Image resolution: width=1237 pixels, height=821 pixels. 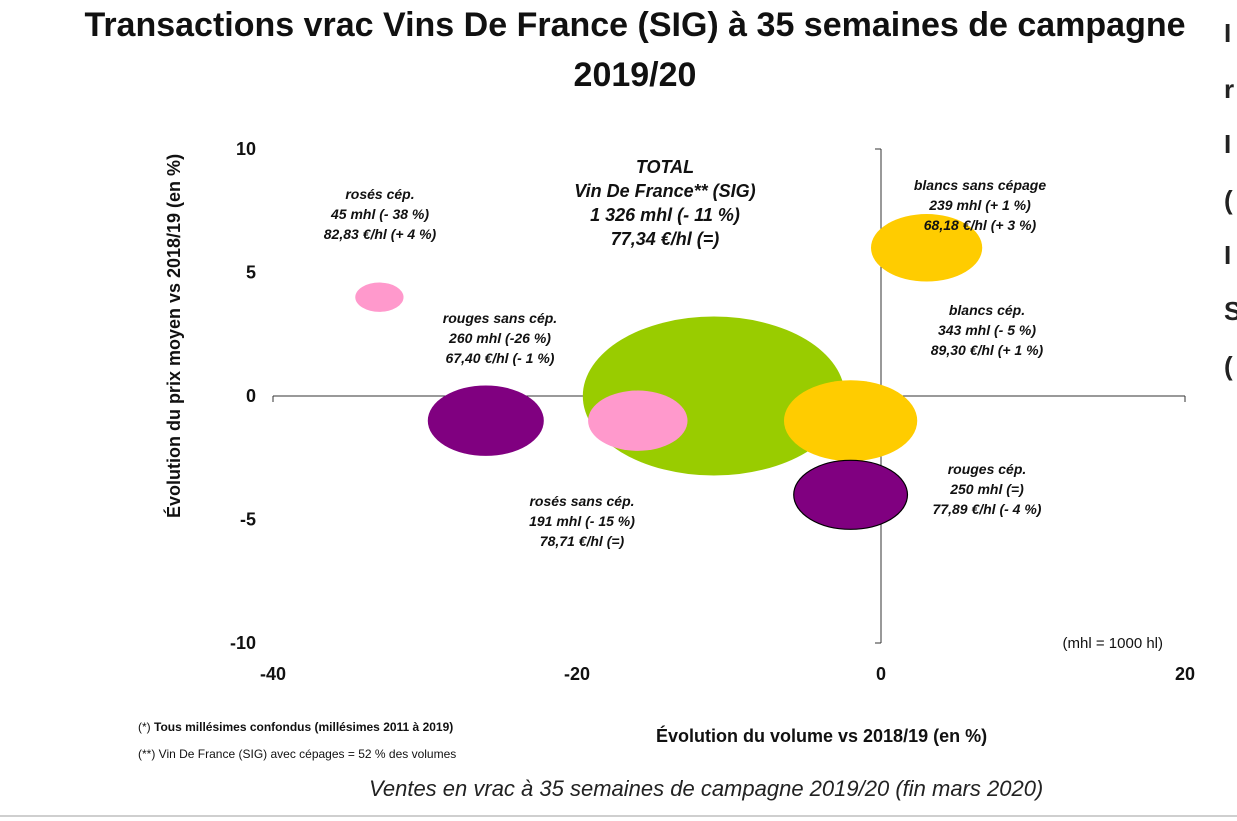 I want to click on x-tick-label: -20, so click(x=577, y=674).